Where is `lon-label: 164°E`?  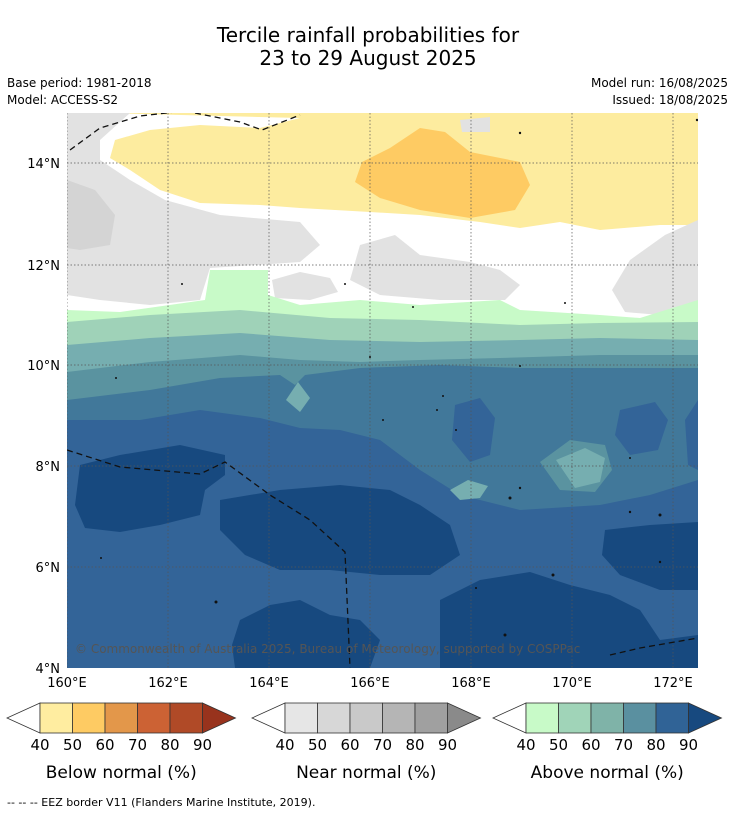
lon-label: 164°E is located at coordinates (269, 683).